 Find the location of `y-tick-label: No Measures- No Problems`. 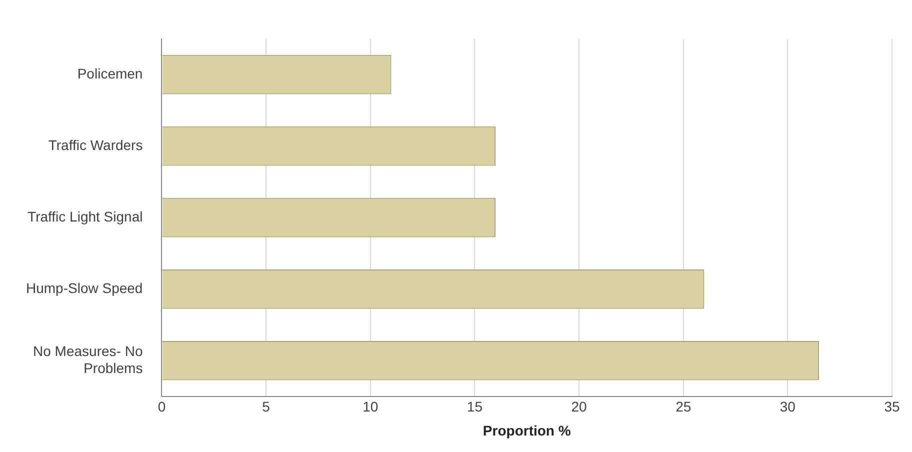

y-tick-label: No Measures- No Problems is located at coordinates (88, 359).